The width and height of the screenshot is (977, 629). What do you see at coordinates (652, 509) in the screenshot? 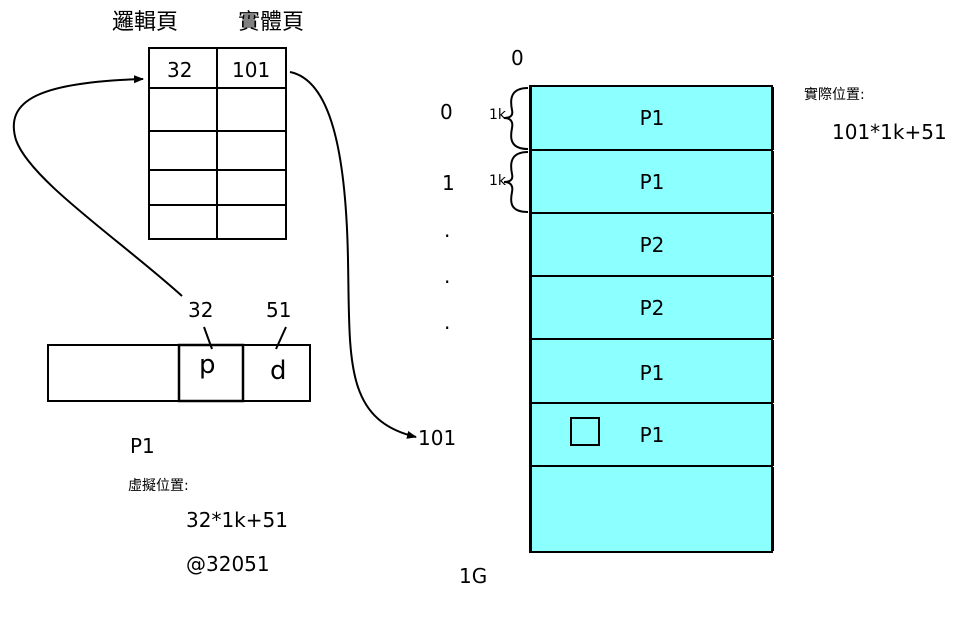
I see `memory-frame` at bounding box center [652, 509].